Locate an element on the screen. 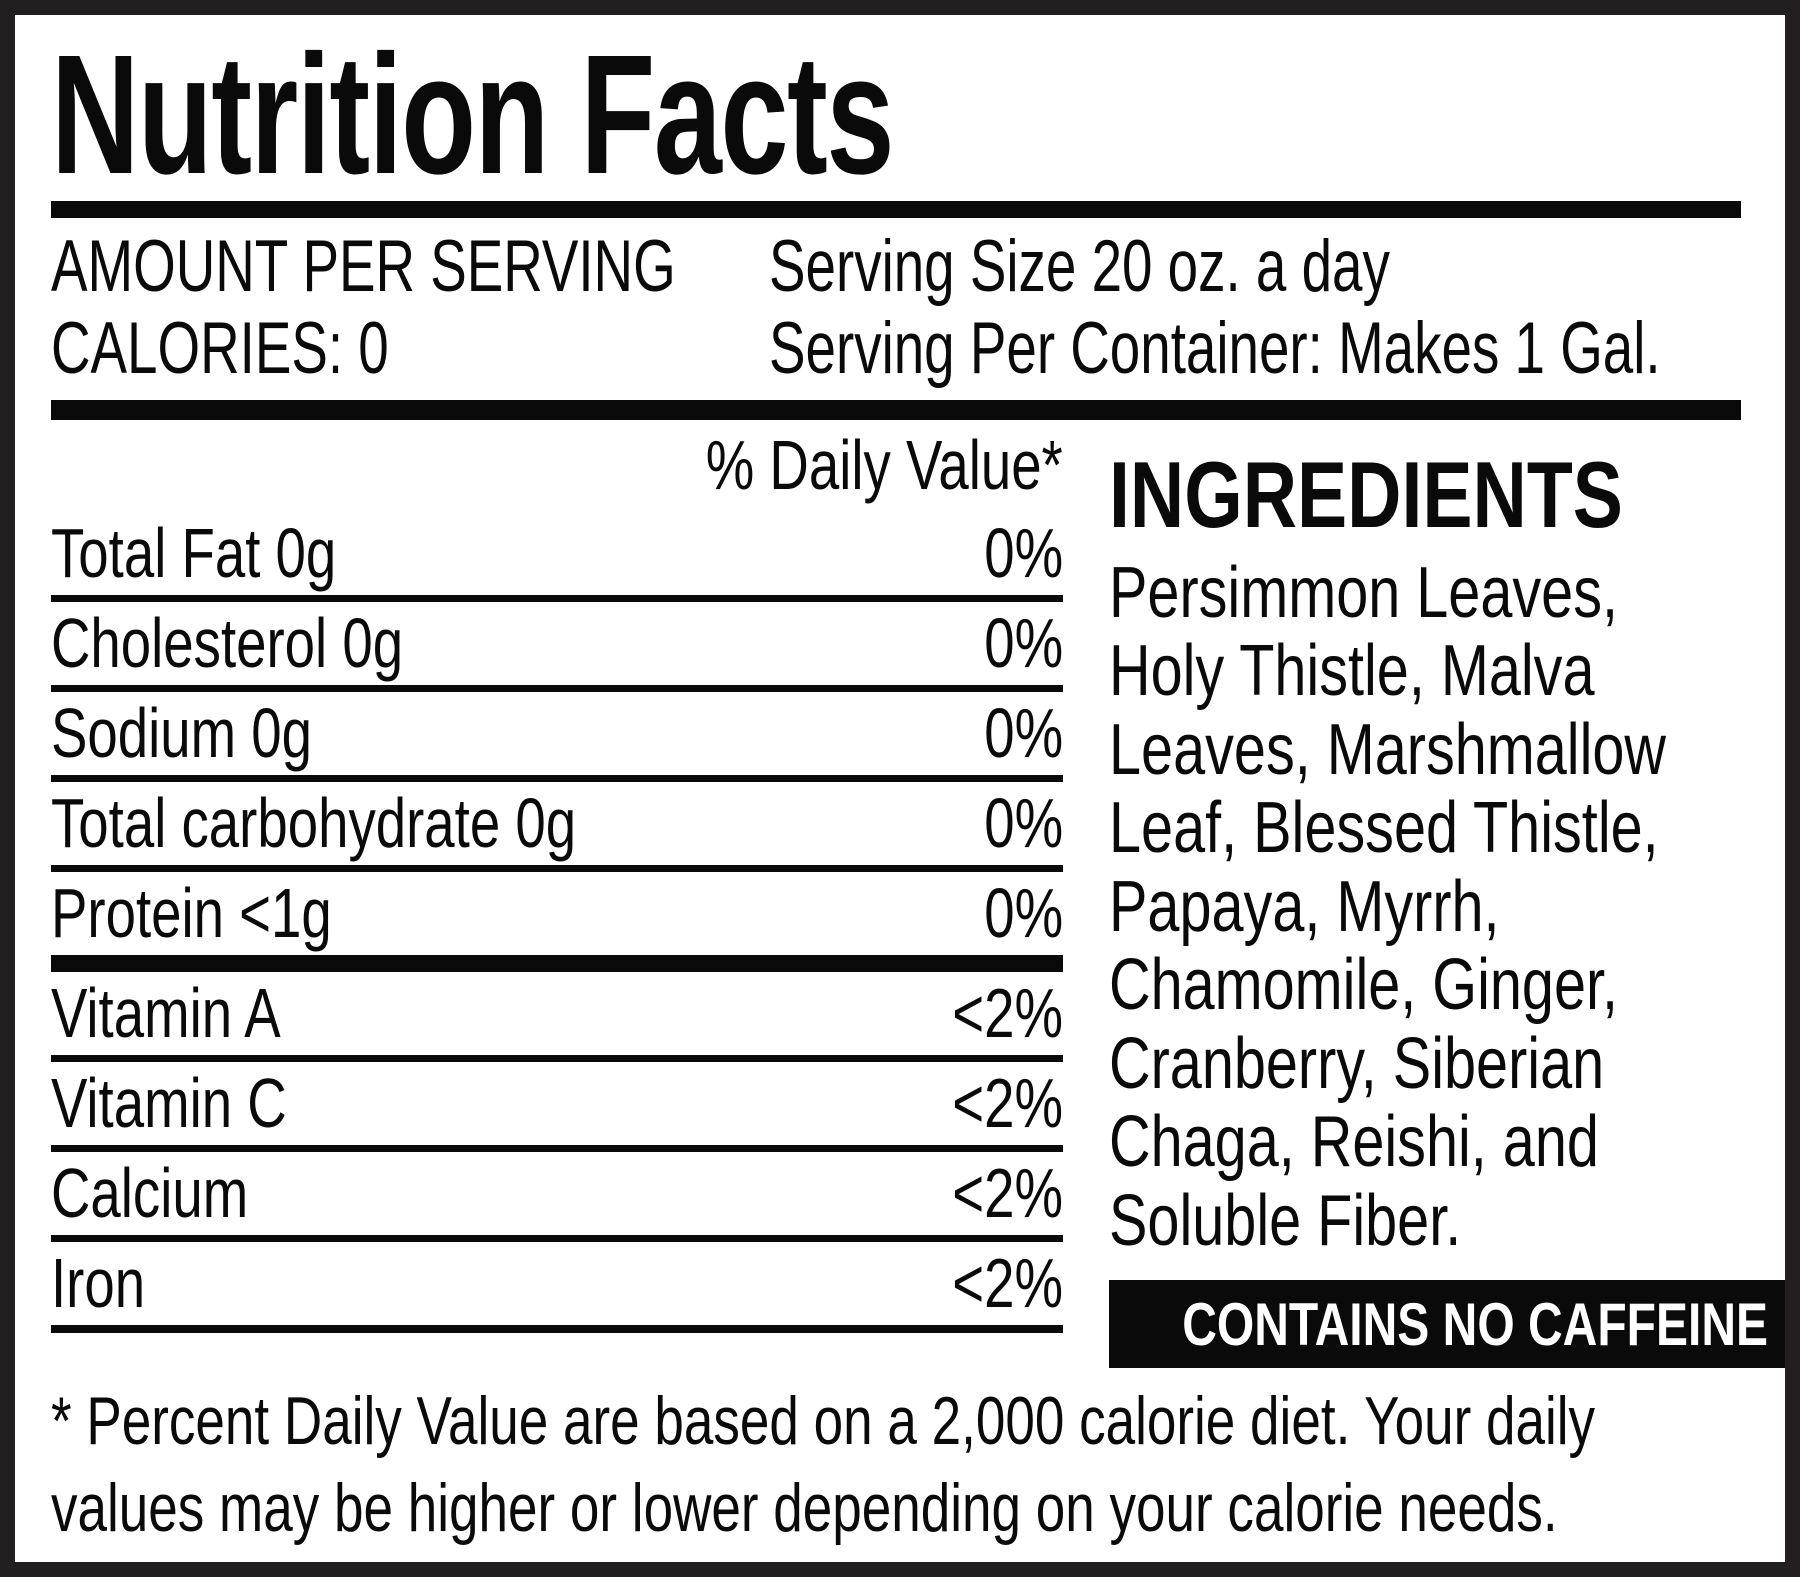 Image resolution: width=1800 pixels, height=1577 pixels. ingredients-line: Chamomile, Ginger, is located at coordinates (1364, 985).